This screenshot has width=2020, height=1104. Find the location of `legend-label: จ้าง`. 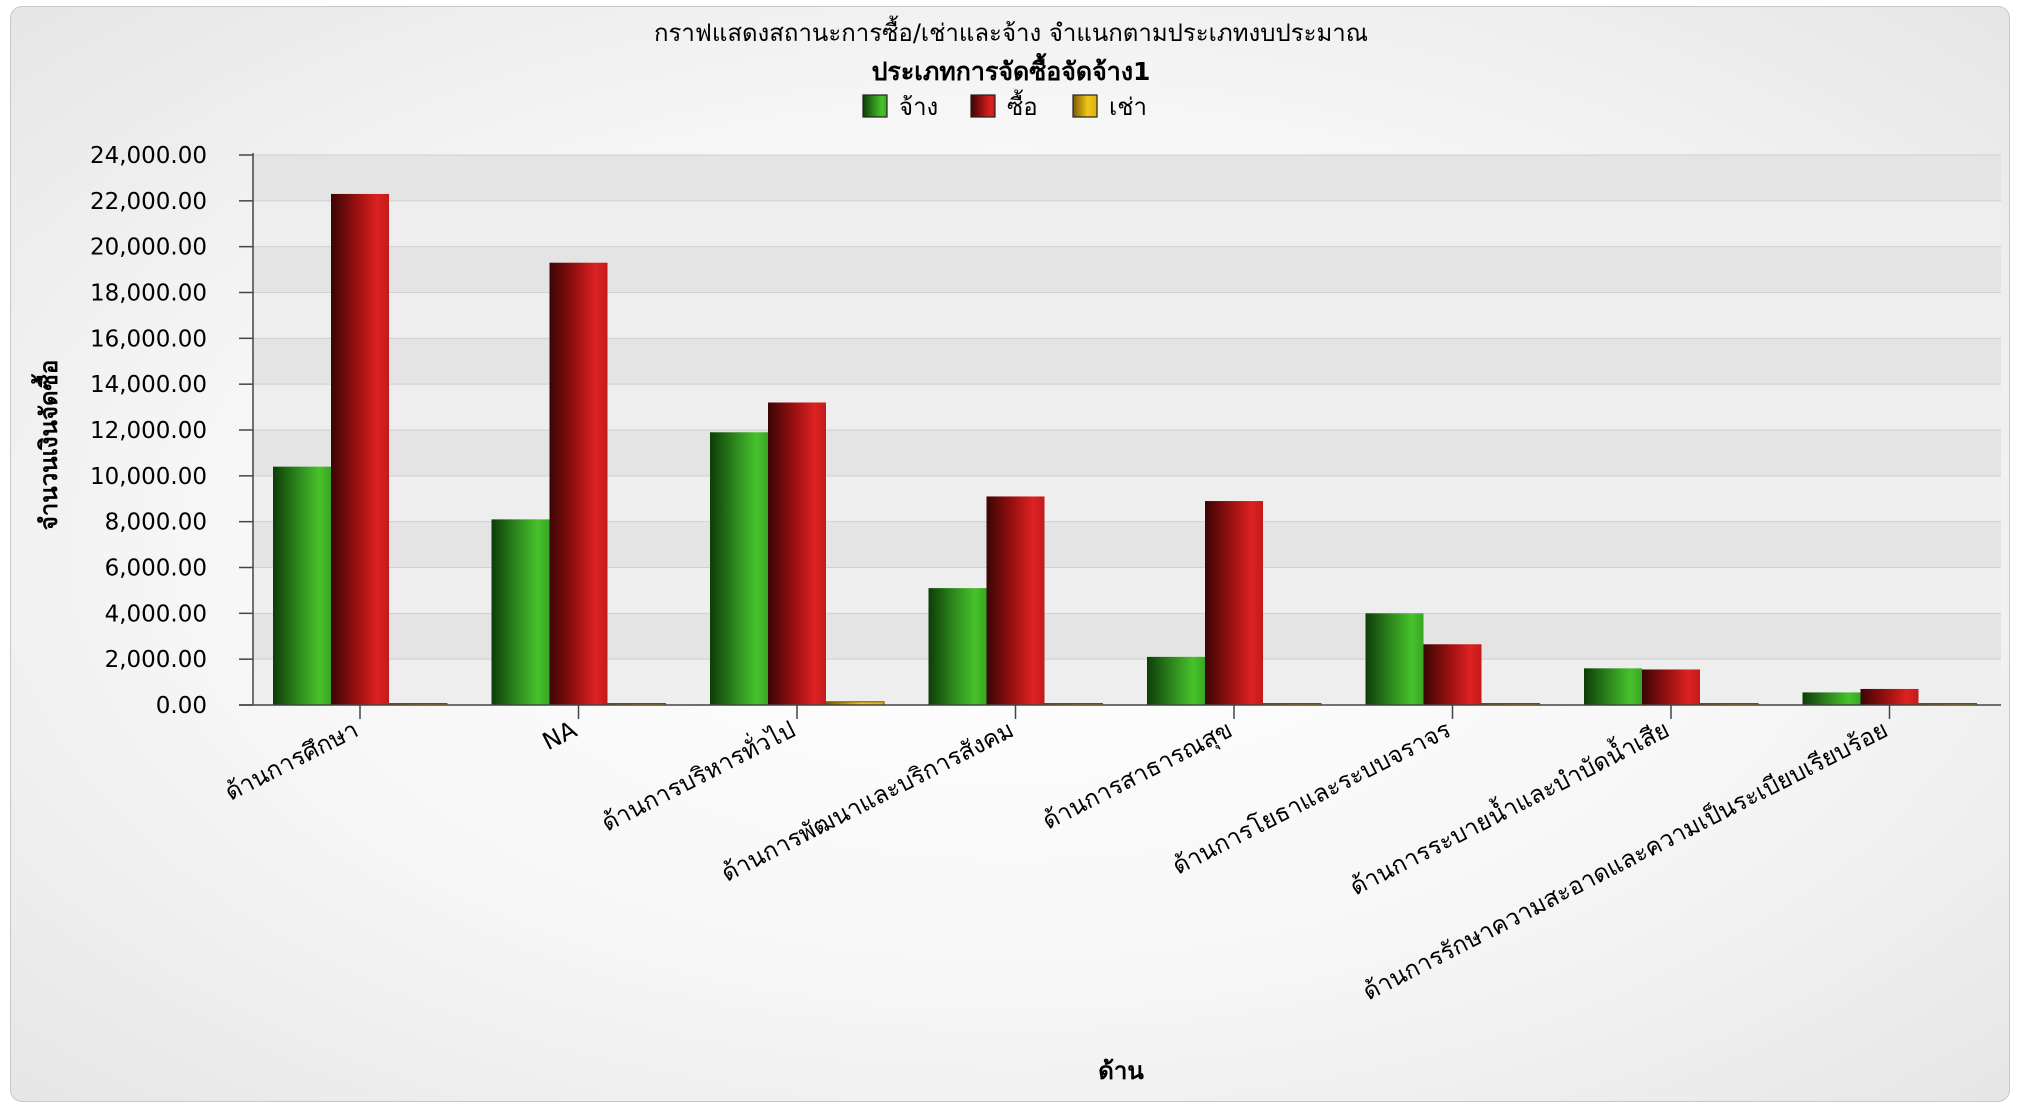

legend-label: จ้าง is located at coordinates (918, 107).